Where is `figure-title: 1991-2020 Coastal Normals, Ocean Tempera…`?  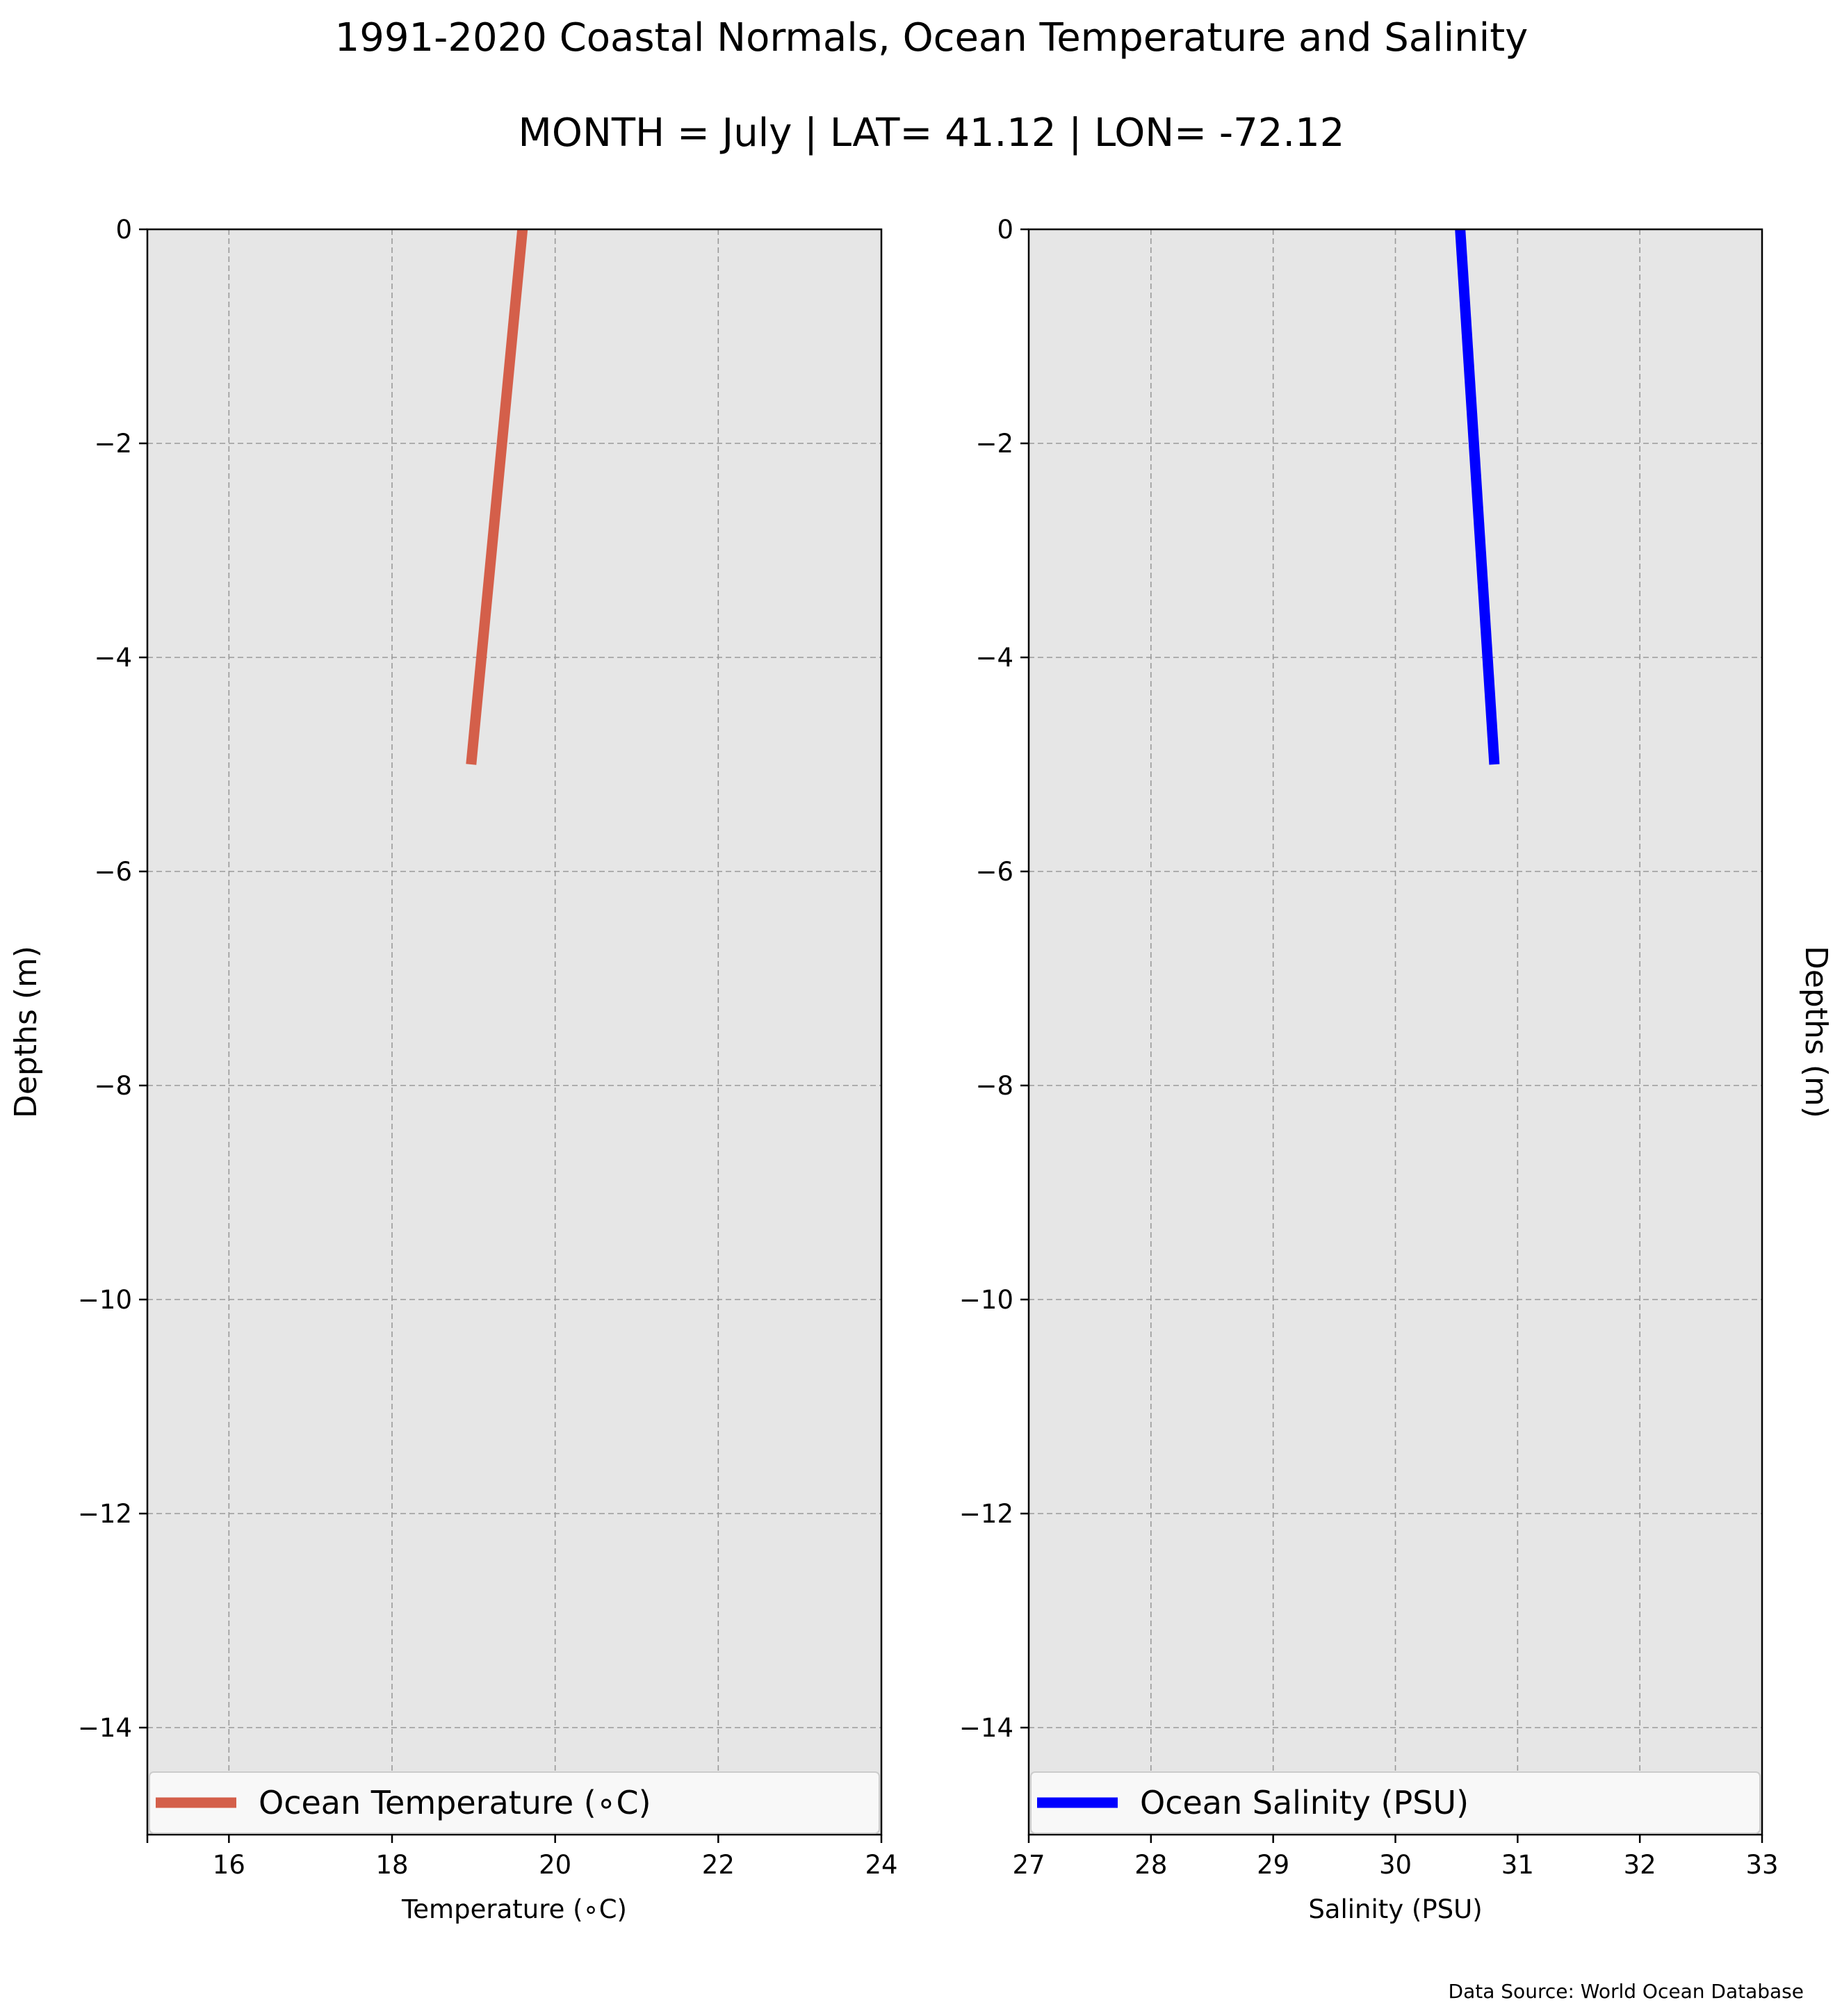 figure-title: 1991-2020 Coastal Normals, Ocean Tempera… is located at coordinates (932, 38).